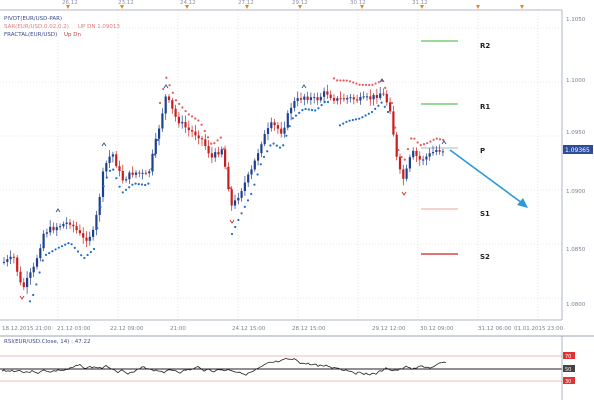 The width and height of the screenshot is (594, 400). I want to click on price-tag-value: 1.09365, so click(577, 150).